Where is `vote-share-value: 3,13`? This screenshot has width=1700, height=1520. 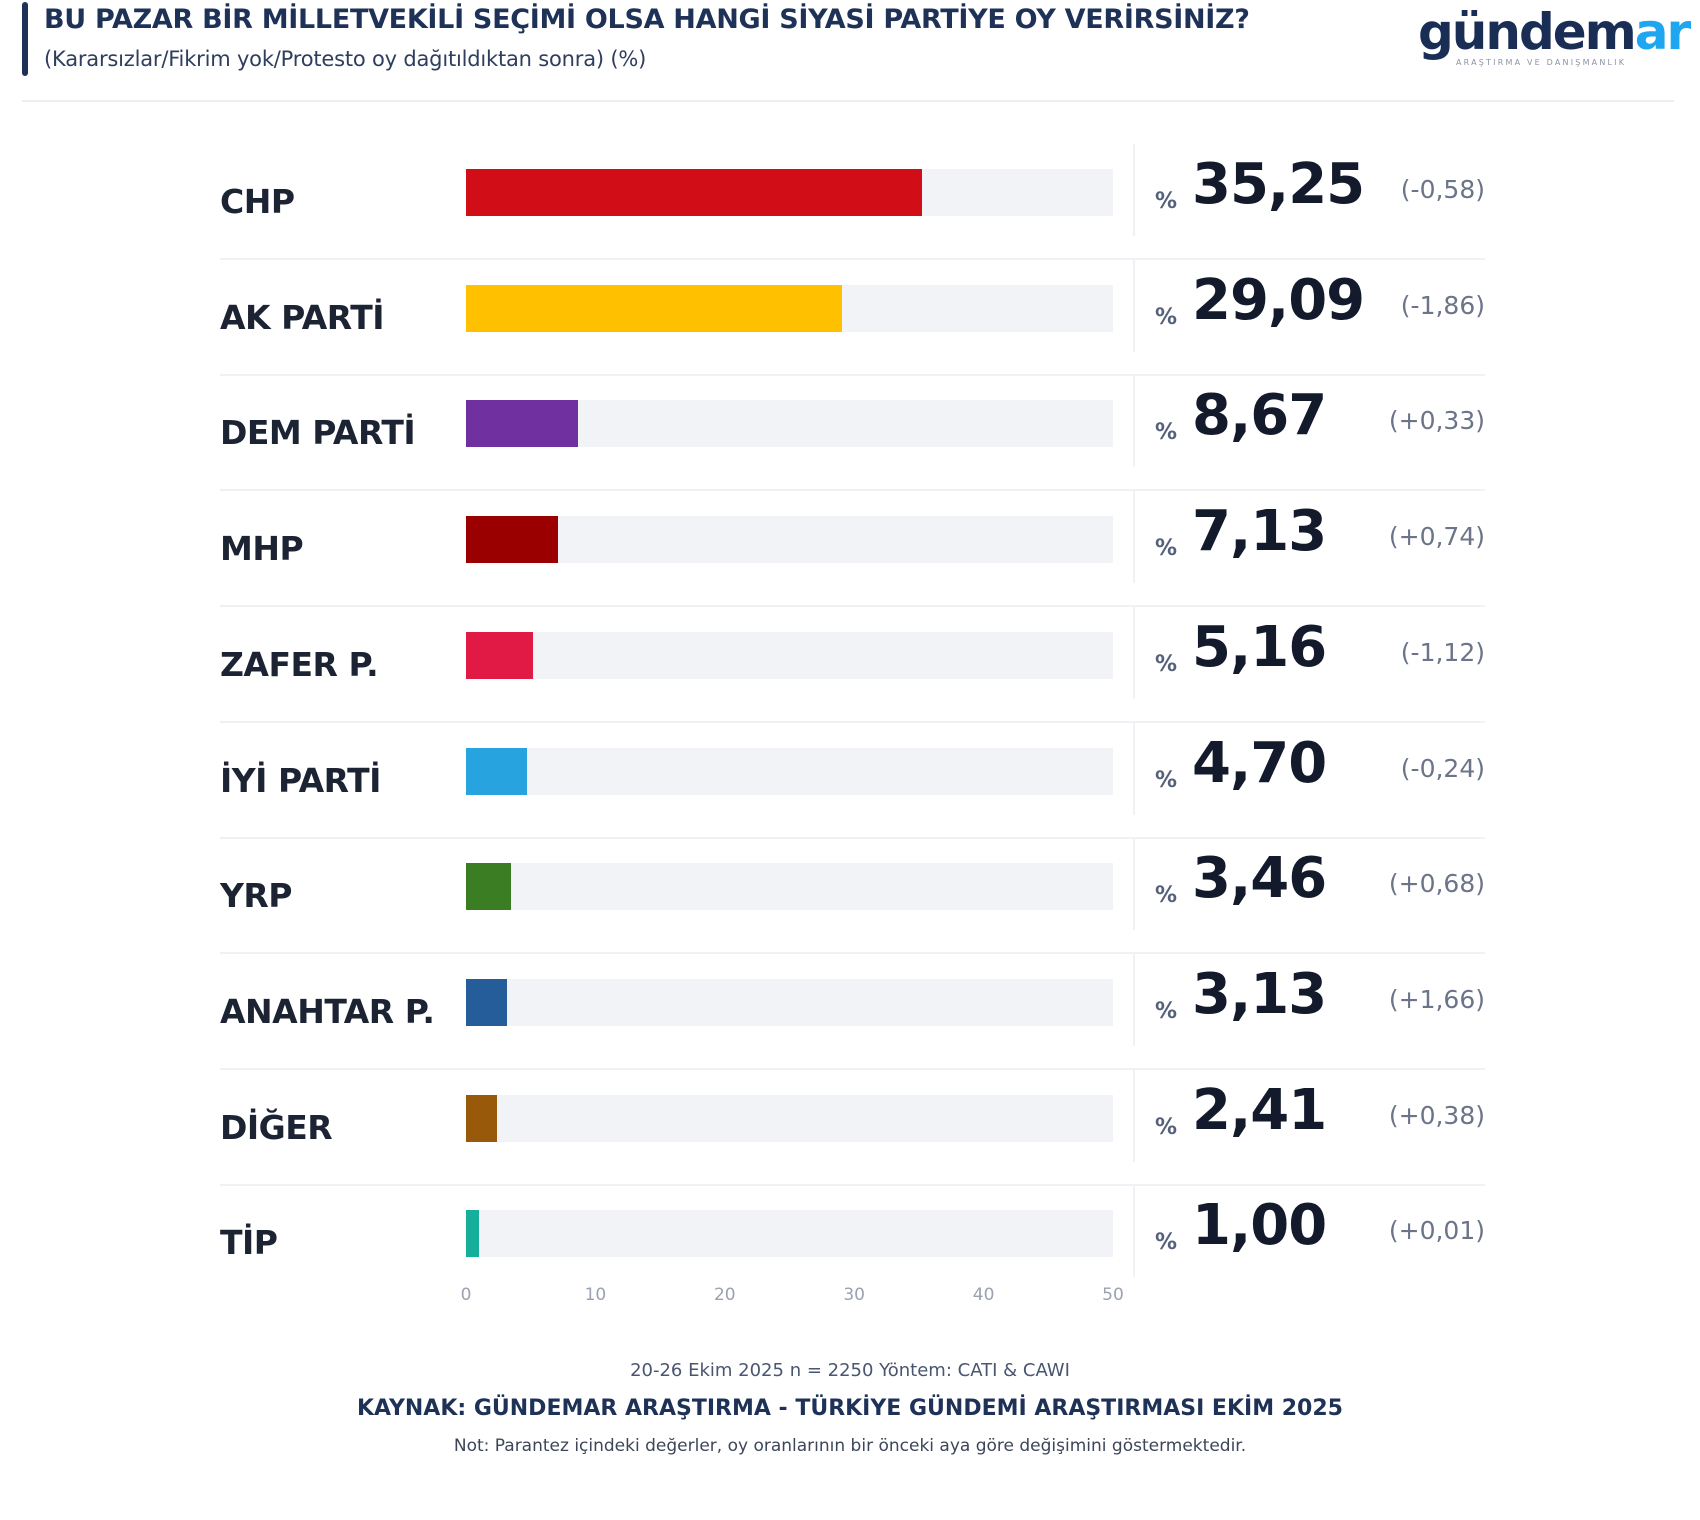 vote-share-value: 3,13 is located at coordinates (1259, 994).